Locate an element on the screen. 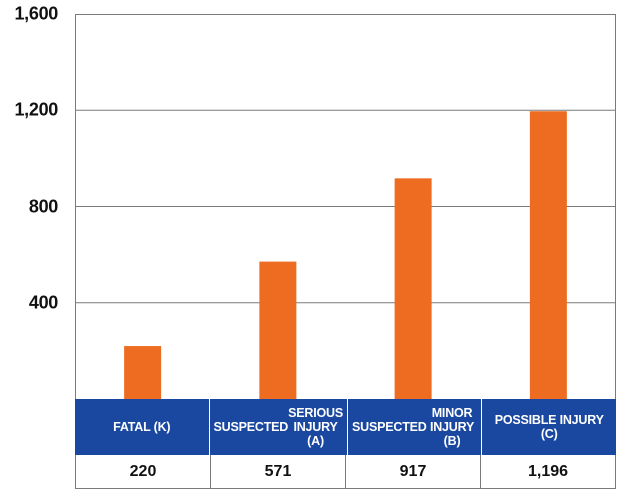 Image resolution: width=617 pixels, height=491 pixels. category-label: SUSPECTED SERIOUS INJURY (A) is located at coordinates (279, 427).